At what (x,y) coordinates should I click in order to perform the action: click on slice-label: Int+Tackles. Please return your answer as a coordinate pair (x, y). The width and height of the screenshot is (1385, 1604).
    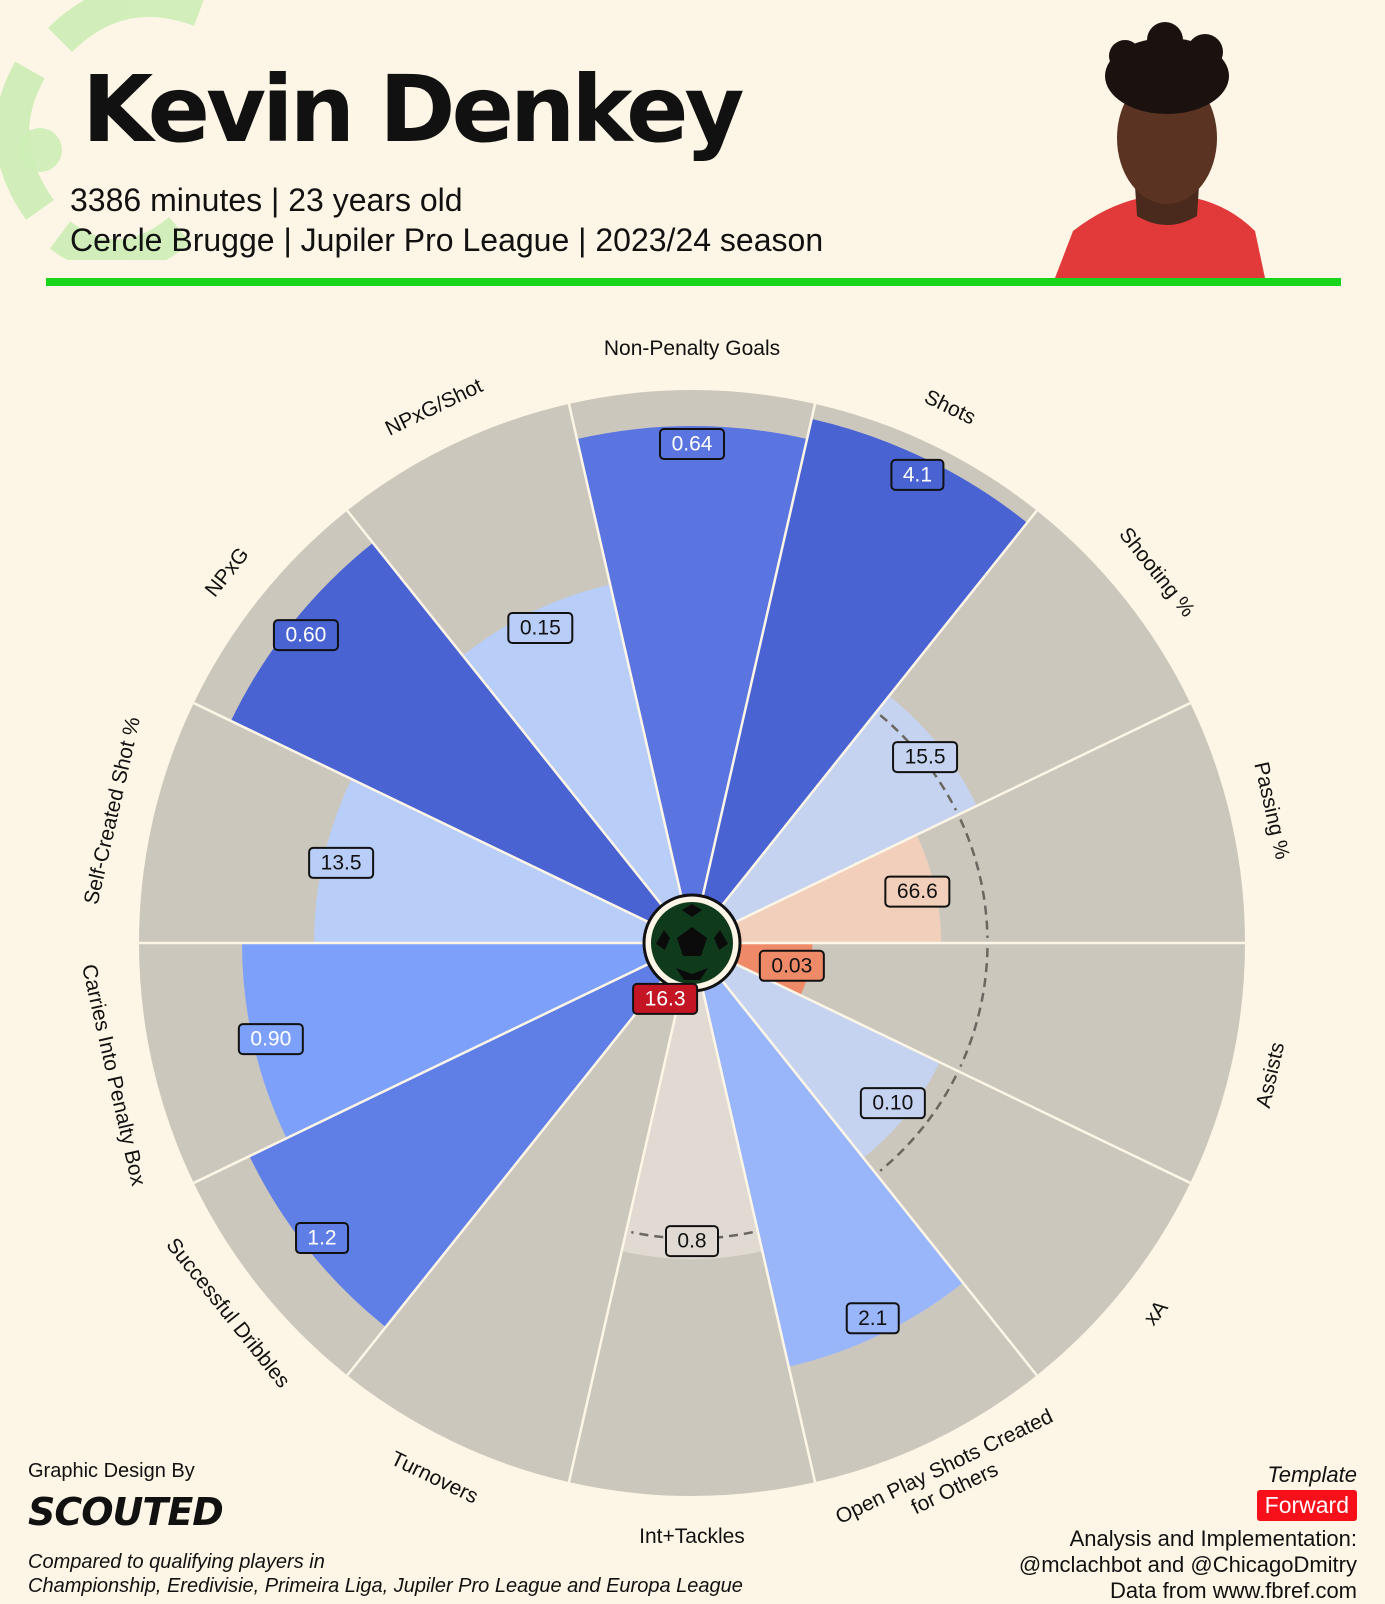
    Looking at the image, I should click on (692, 1536).